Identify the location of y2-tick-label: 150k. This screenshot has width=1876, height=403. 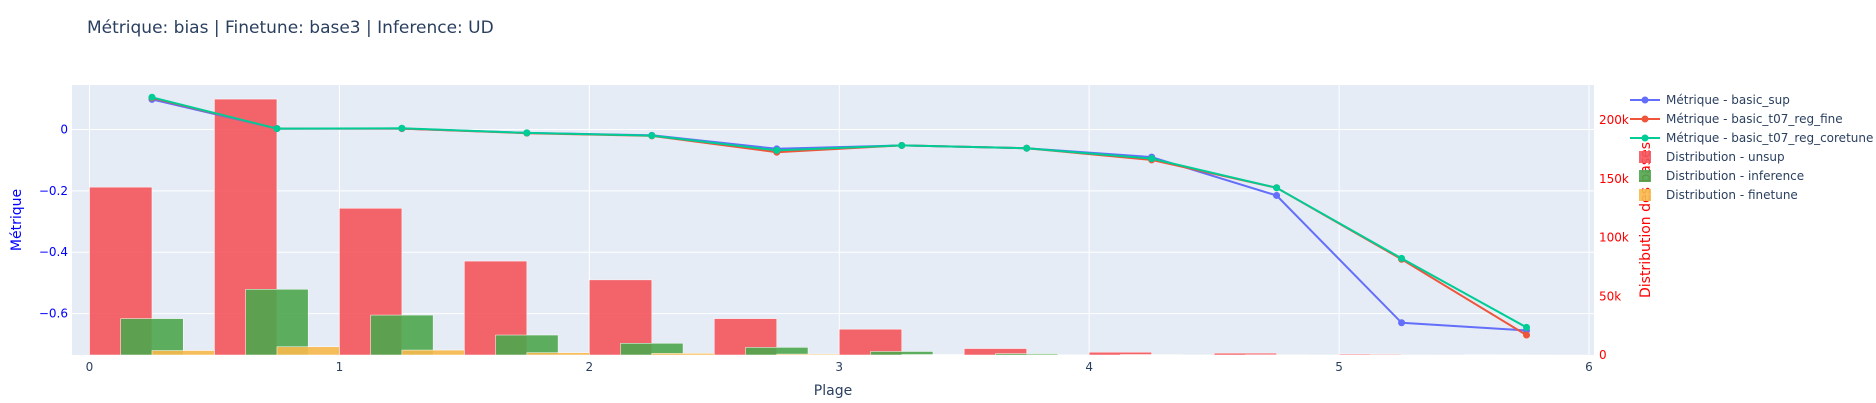
(1614, 179).